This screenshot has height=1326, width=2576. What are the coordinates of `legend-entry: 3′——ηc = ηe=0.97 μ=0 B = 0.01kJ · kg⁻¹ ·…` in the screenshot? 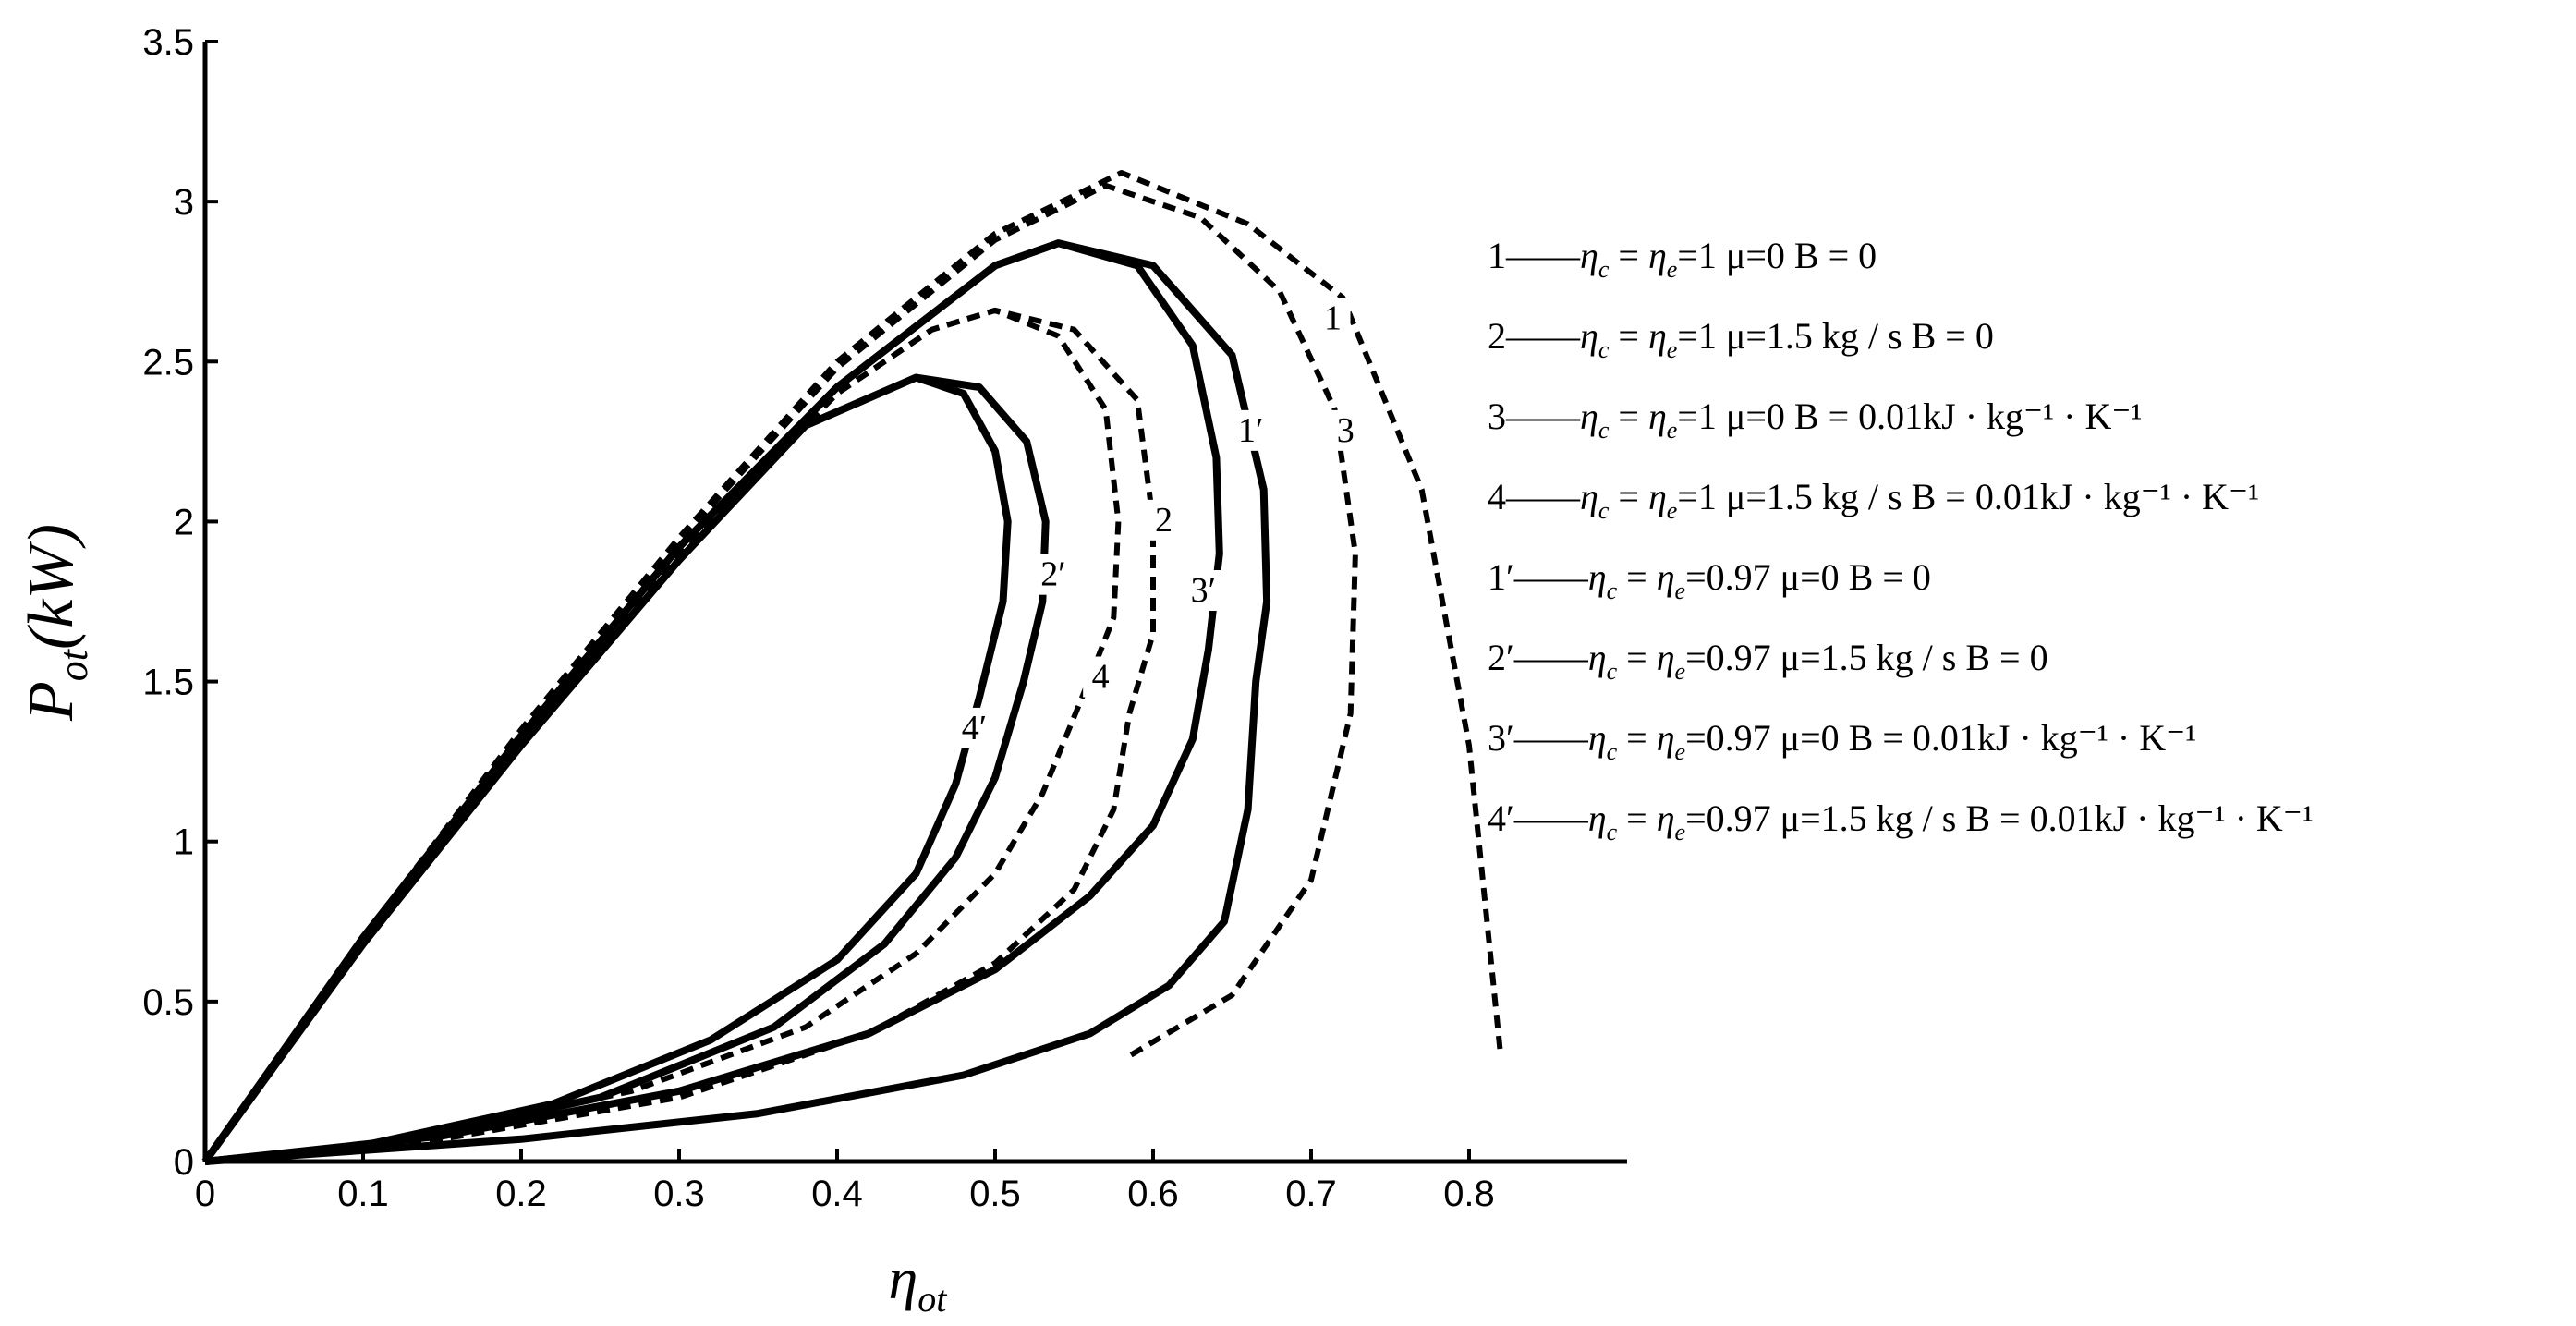 It's located at (1842, 741).